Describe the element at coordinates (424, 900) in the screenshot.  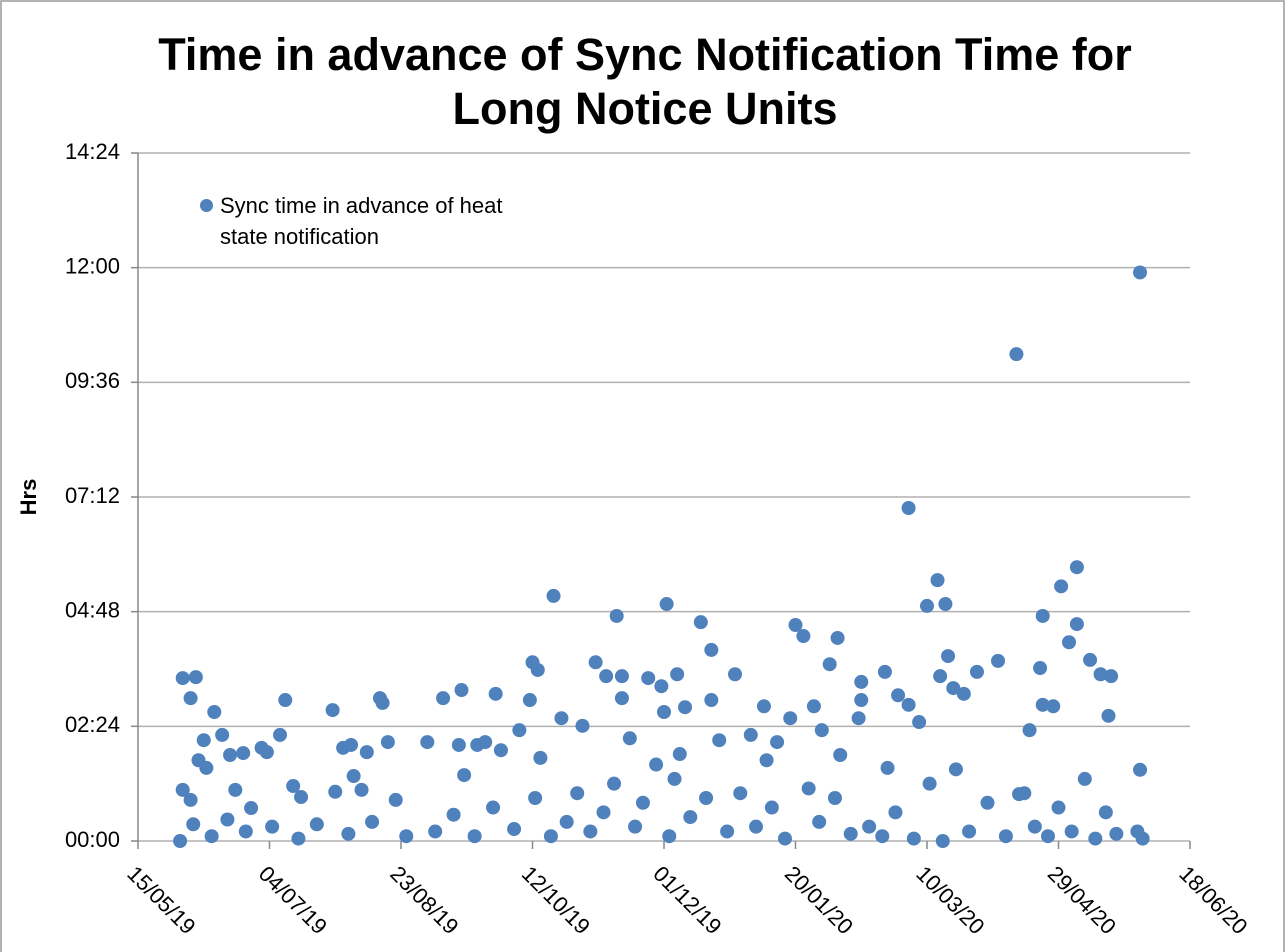
I see `x-tick-label: 23/08/19` at that location.